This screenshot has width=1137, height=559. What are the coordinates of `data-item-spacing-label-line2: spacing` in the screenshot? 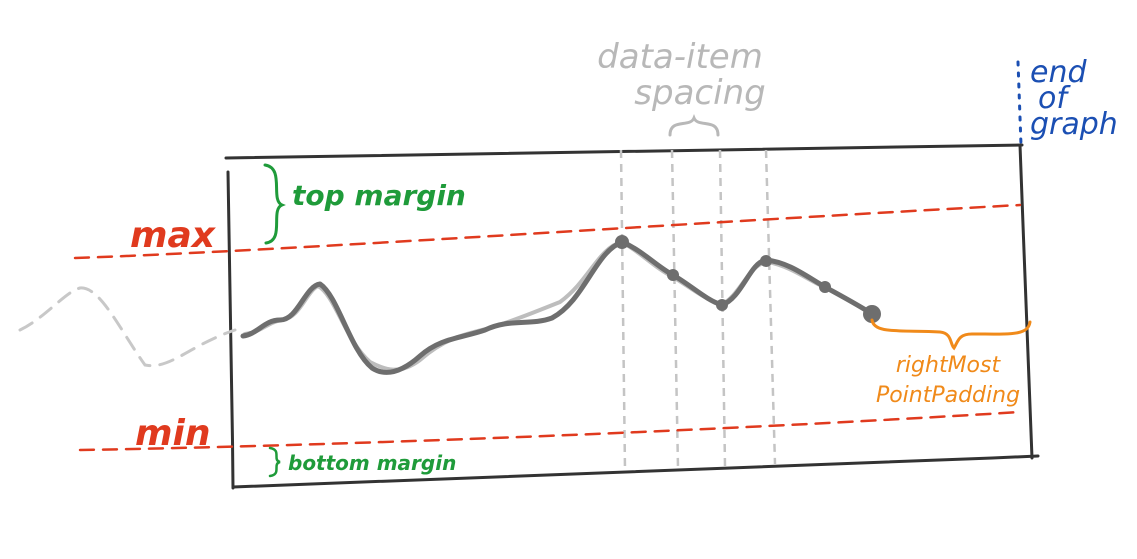 It's located at (699, 93).